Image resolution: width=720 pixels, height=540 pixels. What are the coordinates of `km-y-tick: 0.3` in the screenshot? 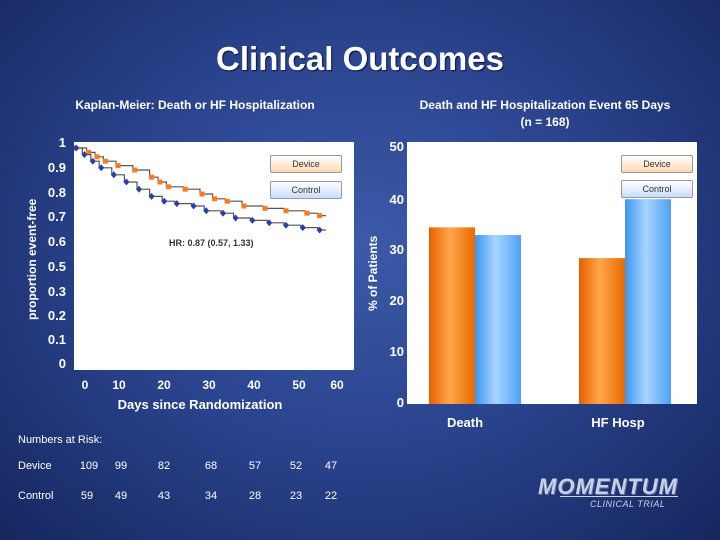 It's located at (56, 291).